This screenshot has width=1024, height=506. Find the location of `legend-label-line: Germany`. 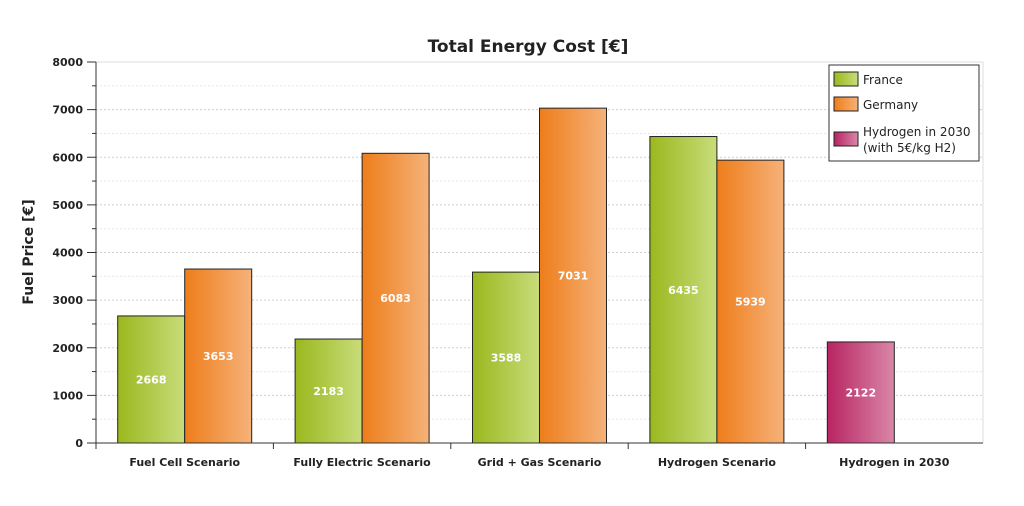

legend-label-line: Germany is located at coordinates (890, 105).